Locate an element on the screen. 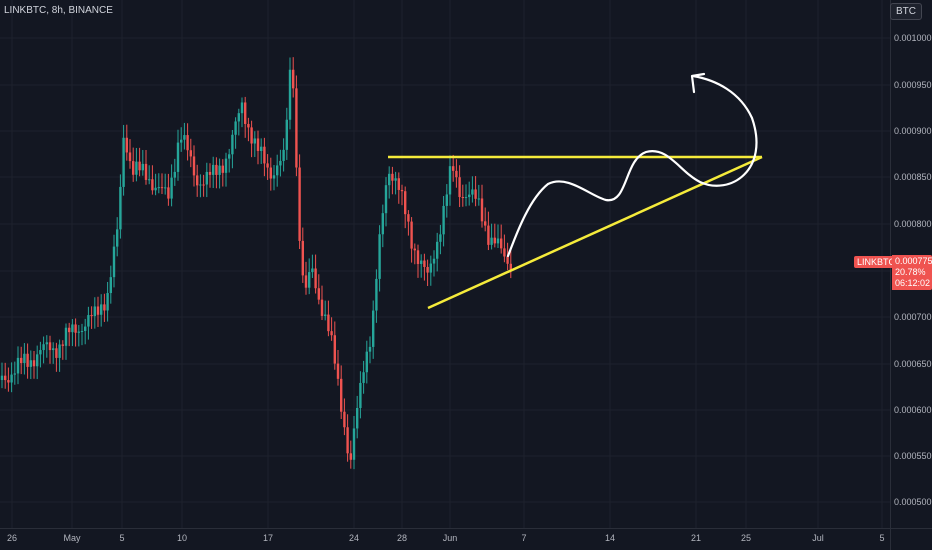 This screenshot has height=550, width=932. price-axis-label: 0.000600 is located at coordinates (913, 410).